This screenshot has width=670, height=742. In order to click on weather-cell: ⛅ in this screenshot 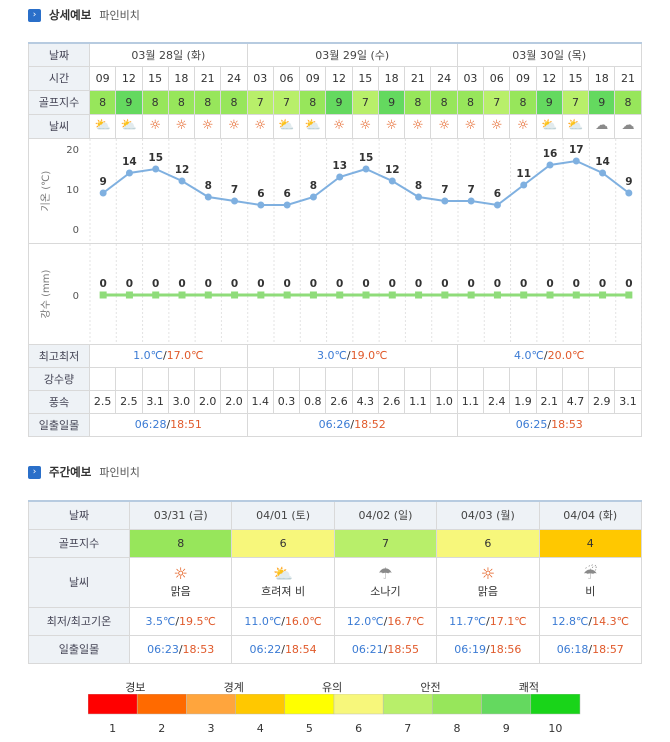, I will do `click(549, 126)`.